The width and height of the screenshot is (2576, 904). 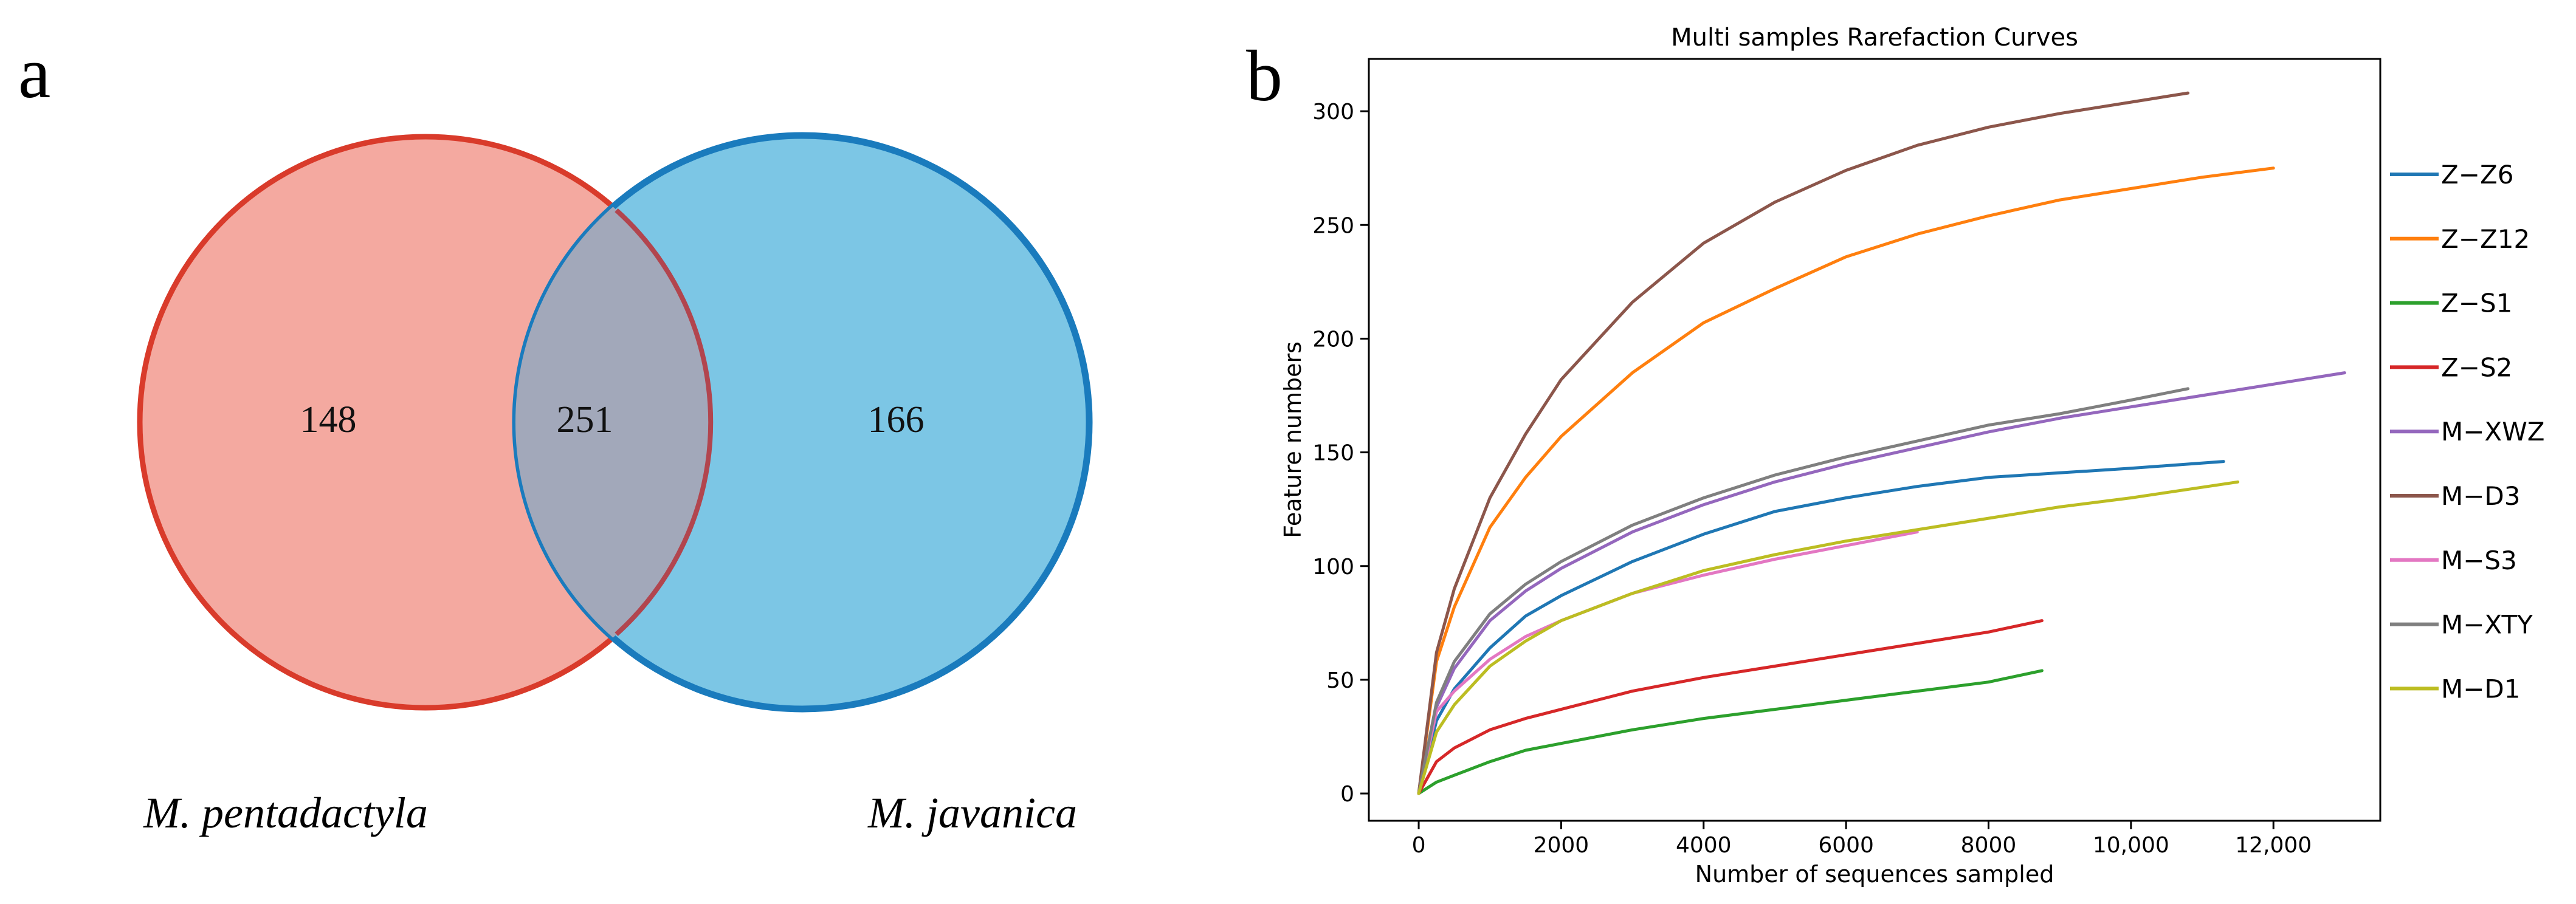 I want to click on legend-label-5: M−D3, so click(x=2481, y=496).